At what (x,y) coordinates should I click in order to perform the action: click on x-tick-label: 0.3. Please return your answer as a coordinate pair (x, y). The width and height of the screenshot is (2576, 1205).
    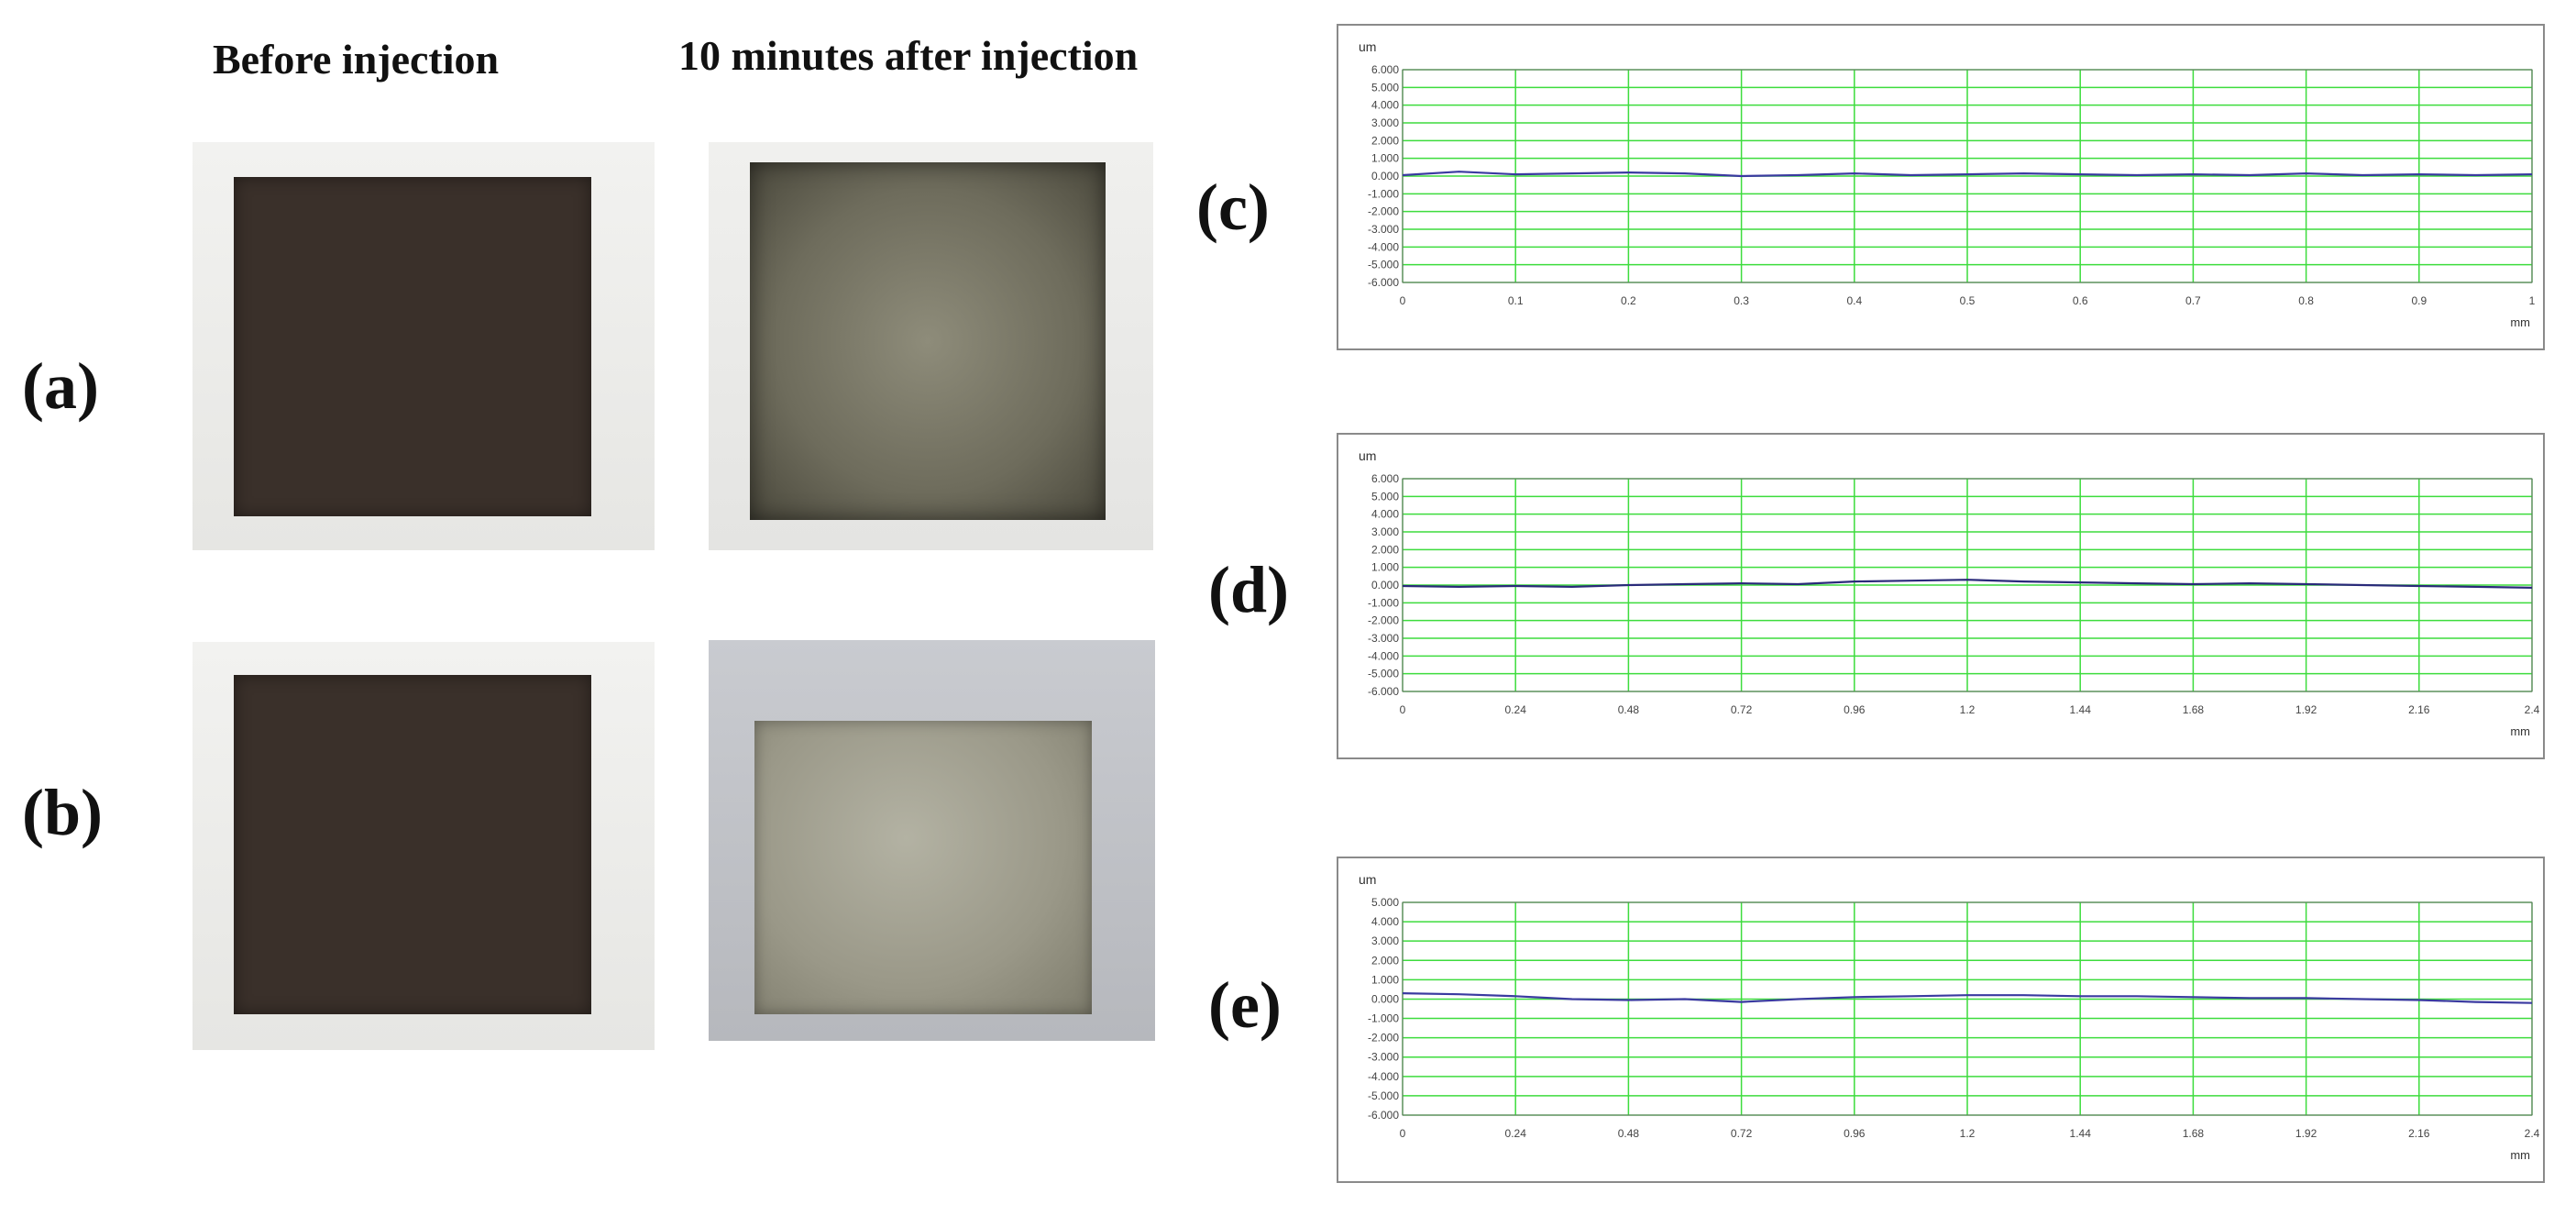
    Looking at the image, I should click on (1742, 300).